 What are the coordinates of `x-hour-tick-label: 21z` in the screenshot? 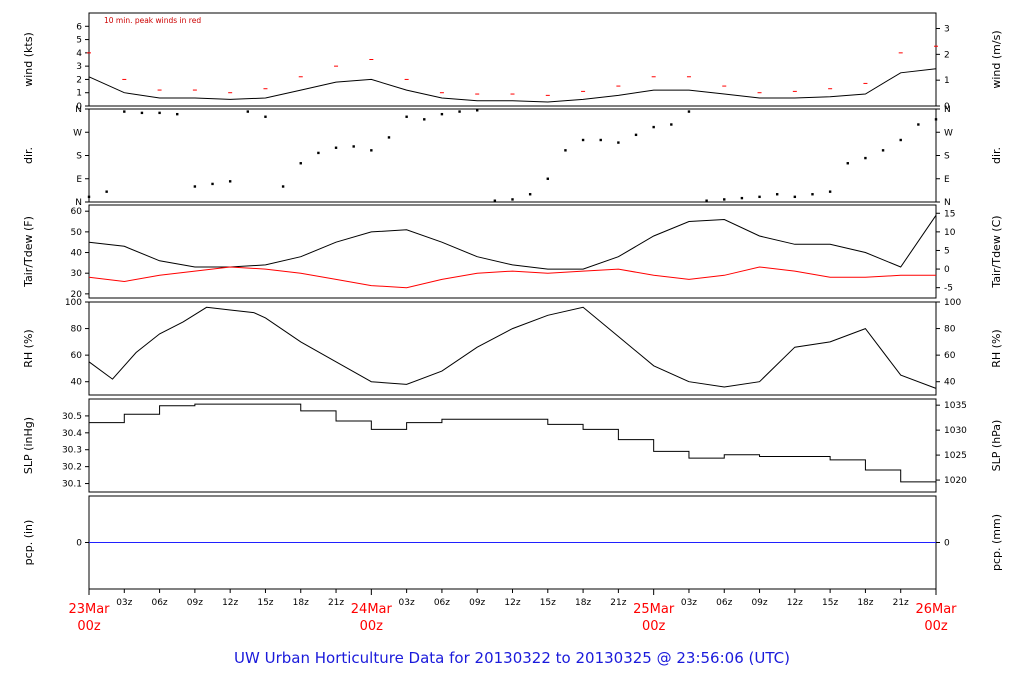 It's located at (901, 603).